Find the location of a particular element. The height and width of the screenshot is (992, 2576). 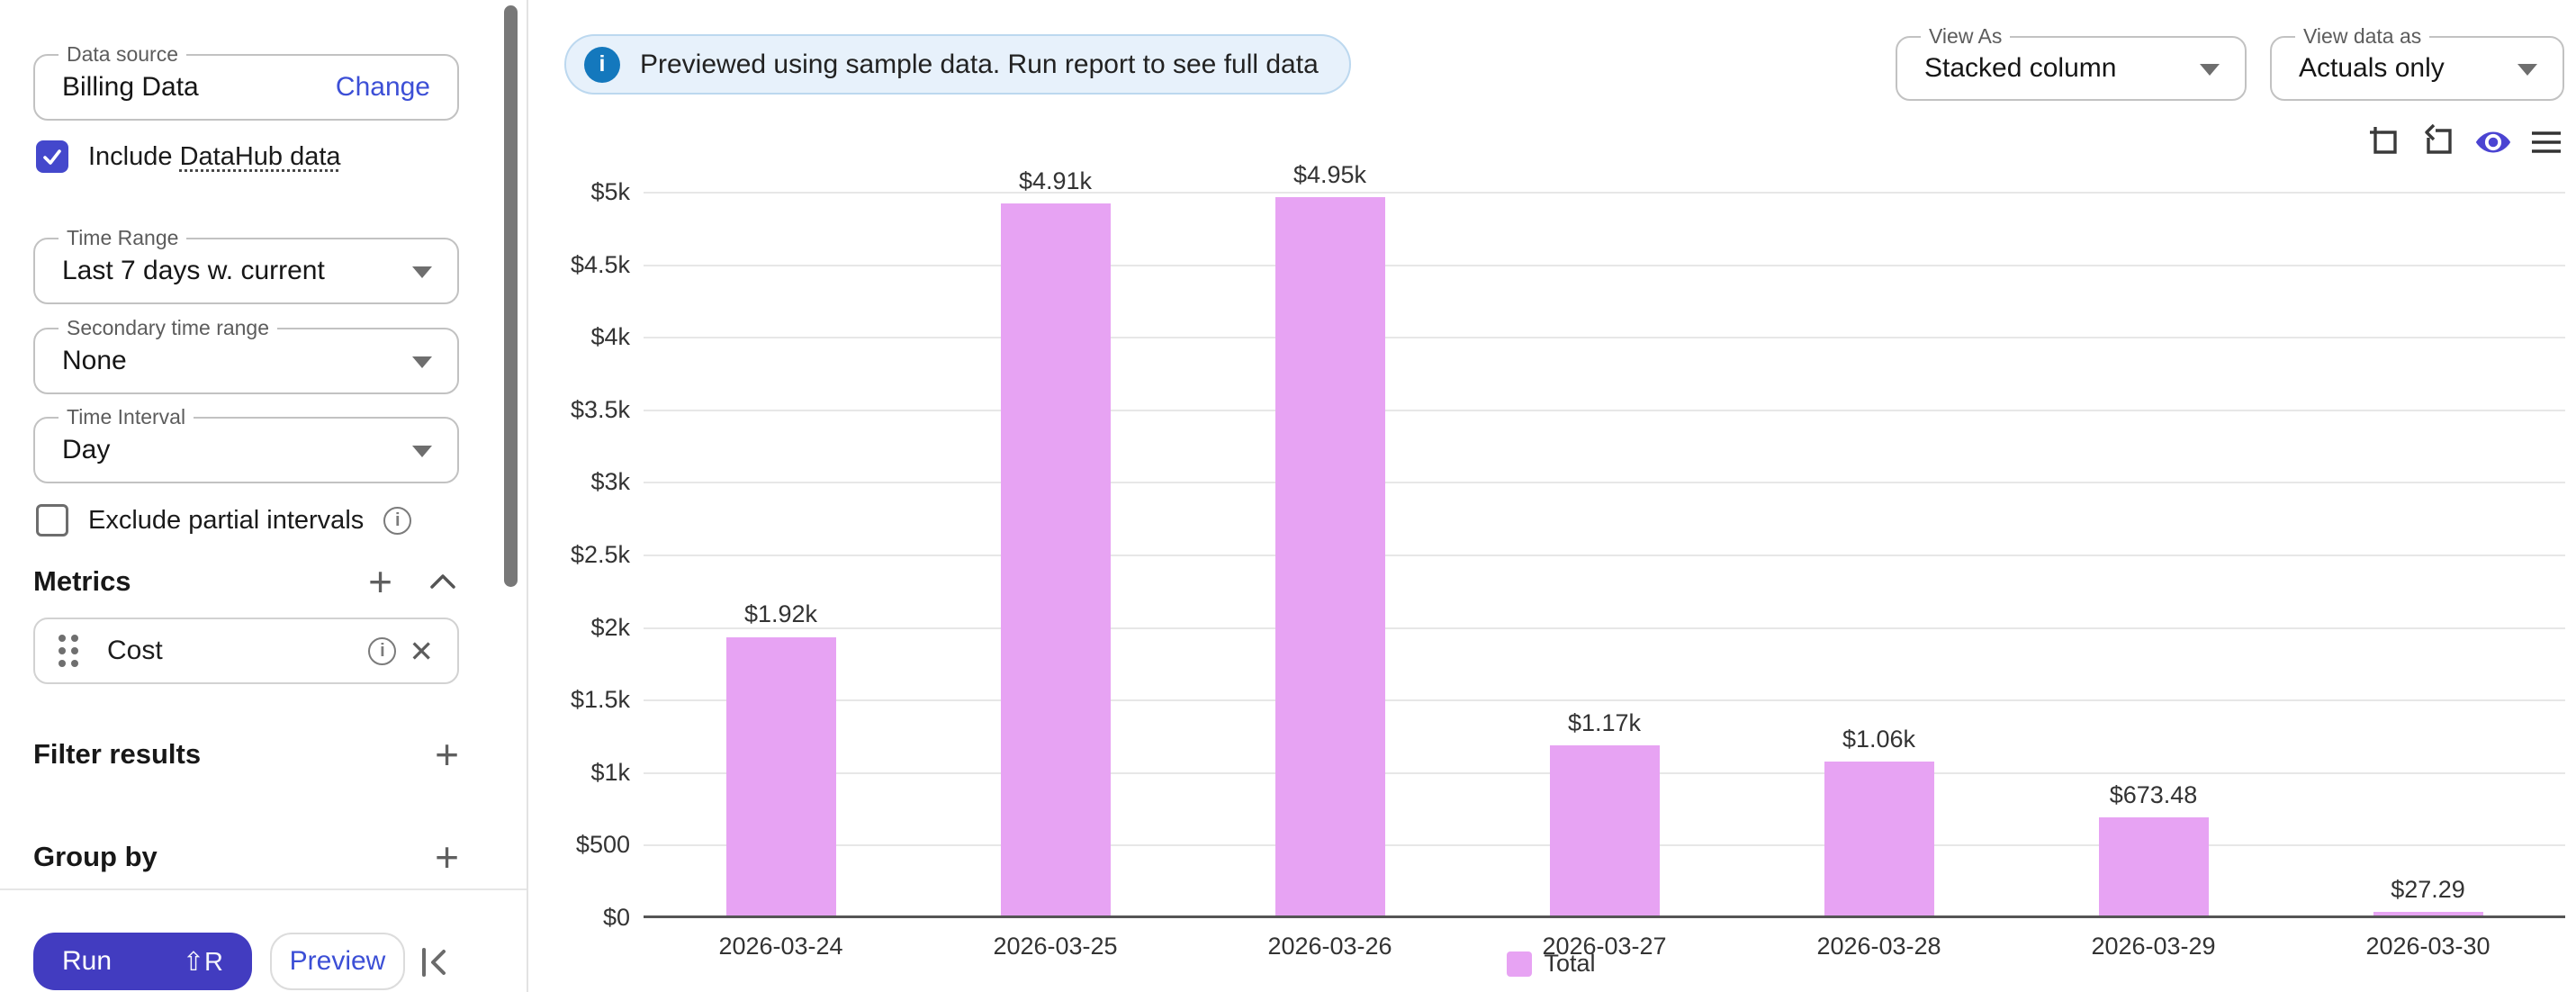

datahub-data-link: DataHub data is located at coordinates (260, 156).